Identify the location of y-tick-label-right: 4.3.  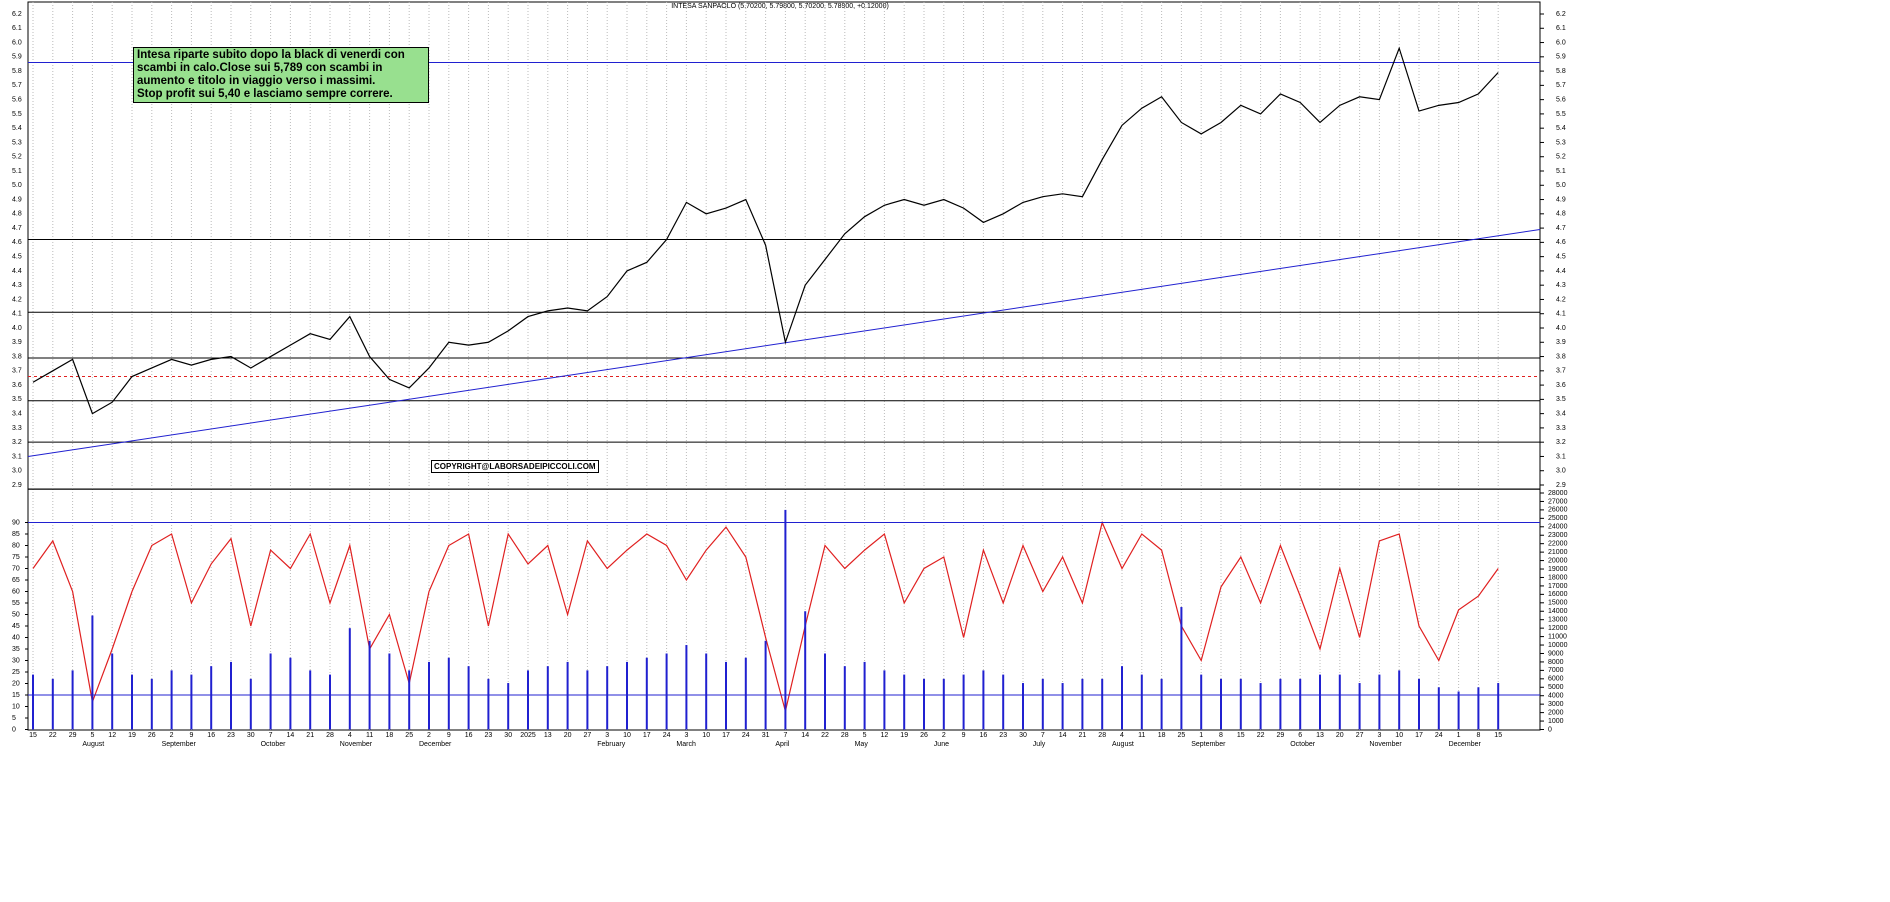
(1561, 285).